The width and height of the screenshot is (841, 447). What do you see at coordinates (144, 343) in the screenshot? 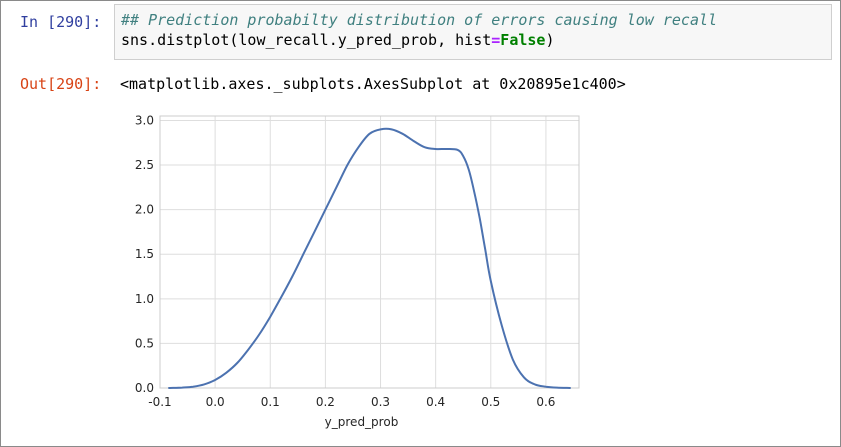
I see `y-tick-label-1: 0.5` at bounding box center [144, 343].